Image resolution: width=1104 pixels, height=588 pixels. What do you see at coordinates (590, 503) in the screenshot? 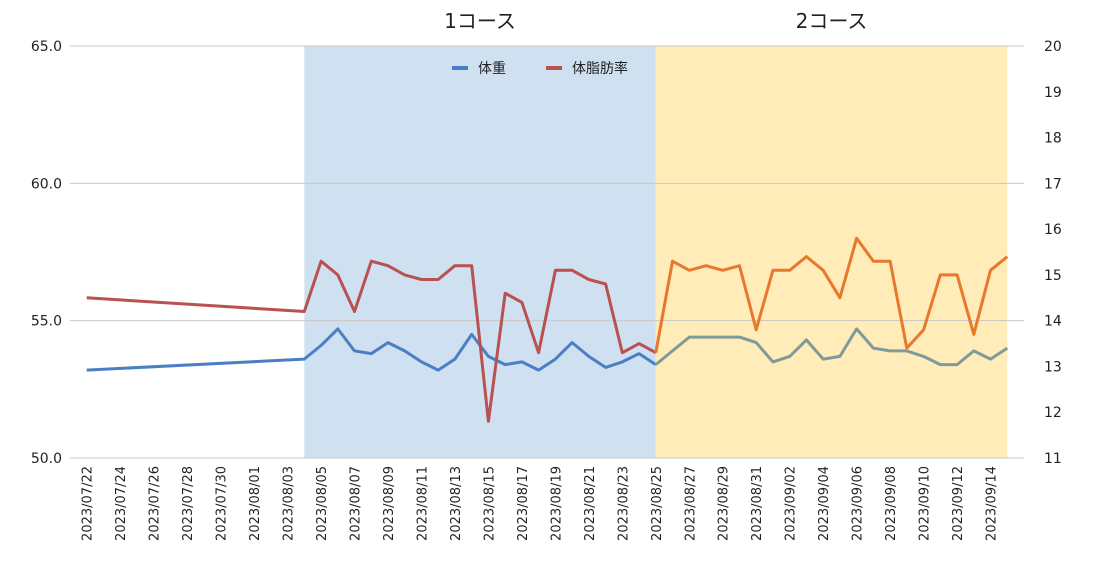
I see `x-tick-label: 2023/08/21` at bounding box center [590, 503].